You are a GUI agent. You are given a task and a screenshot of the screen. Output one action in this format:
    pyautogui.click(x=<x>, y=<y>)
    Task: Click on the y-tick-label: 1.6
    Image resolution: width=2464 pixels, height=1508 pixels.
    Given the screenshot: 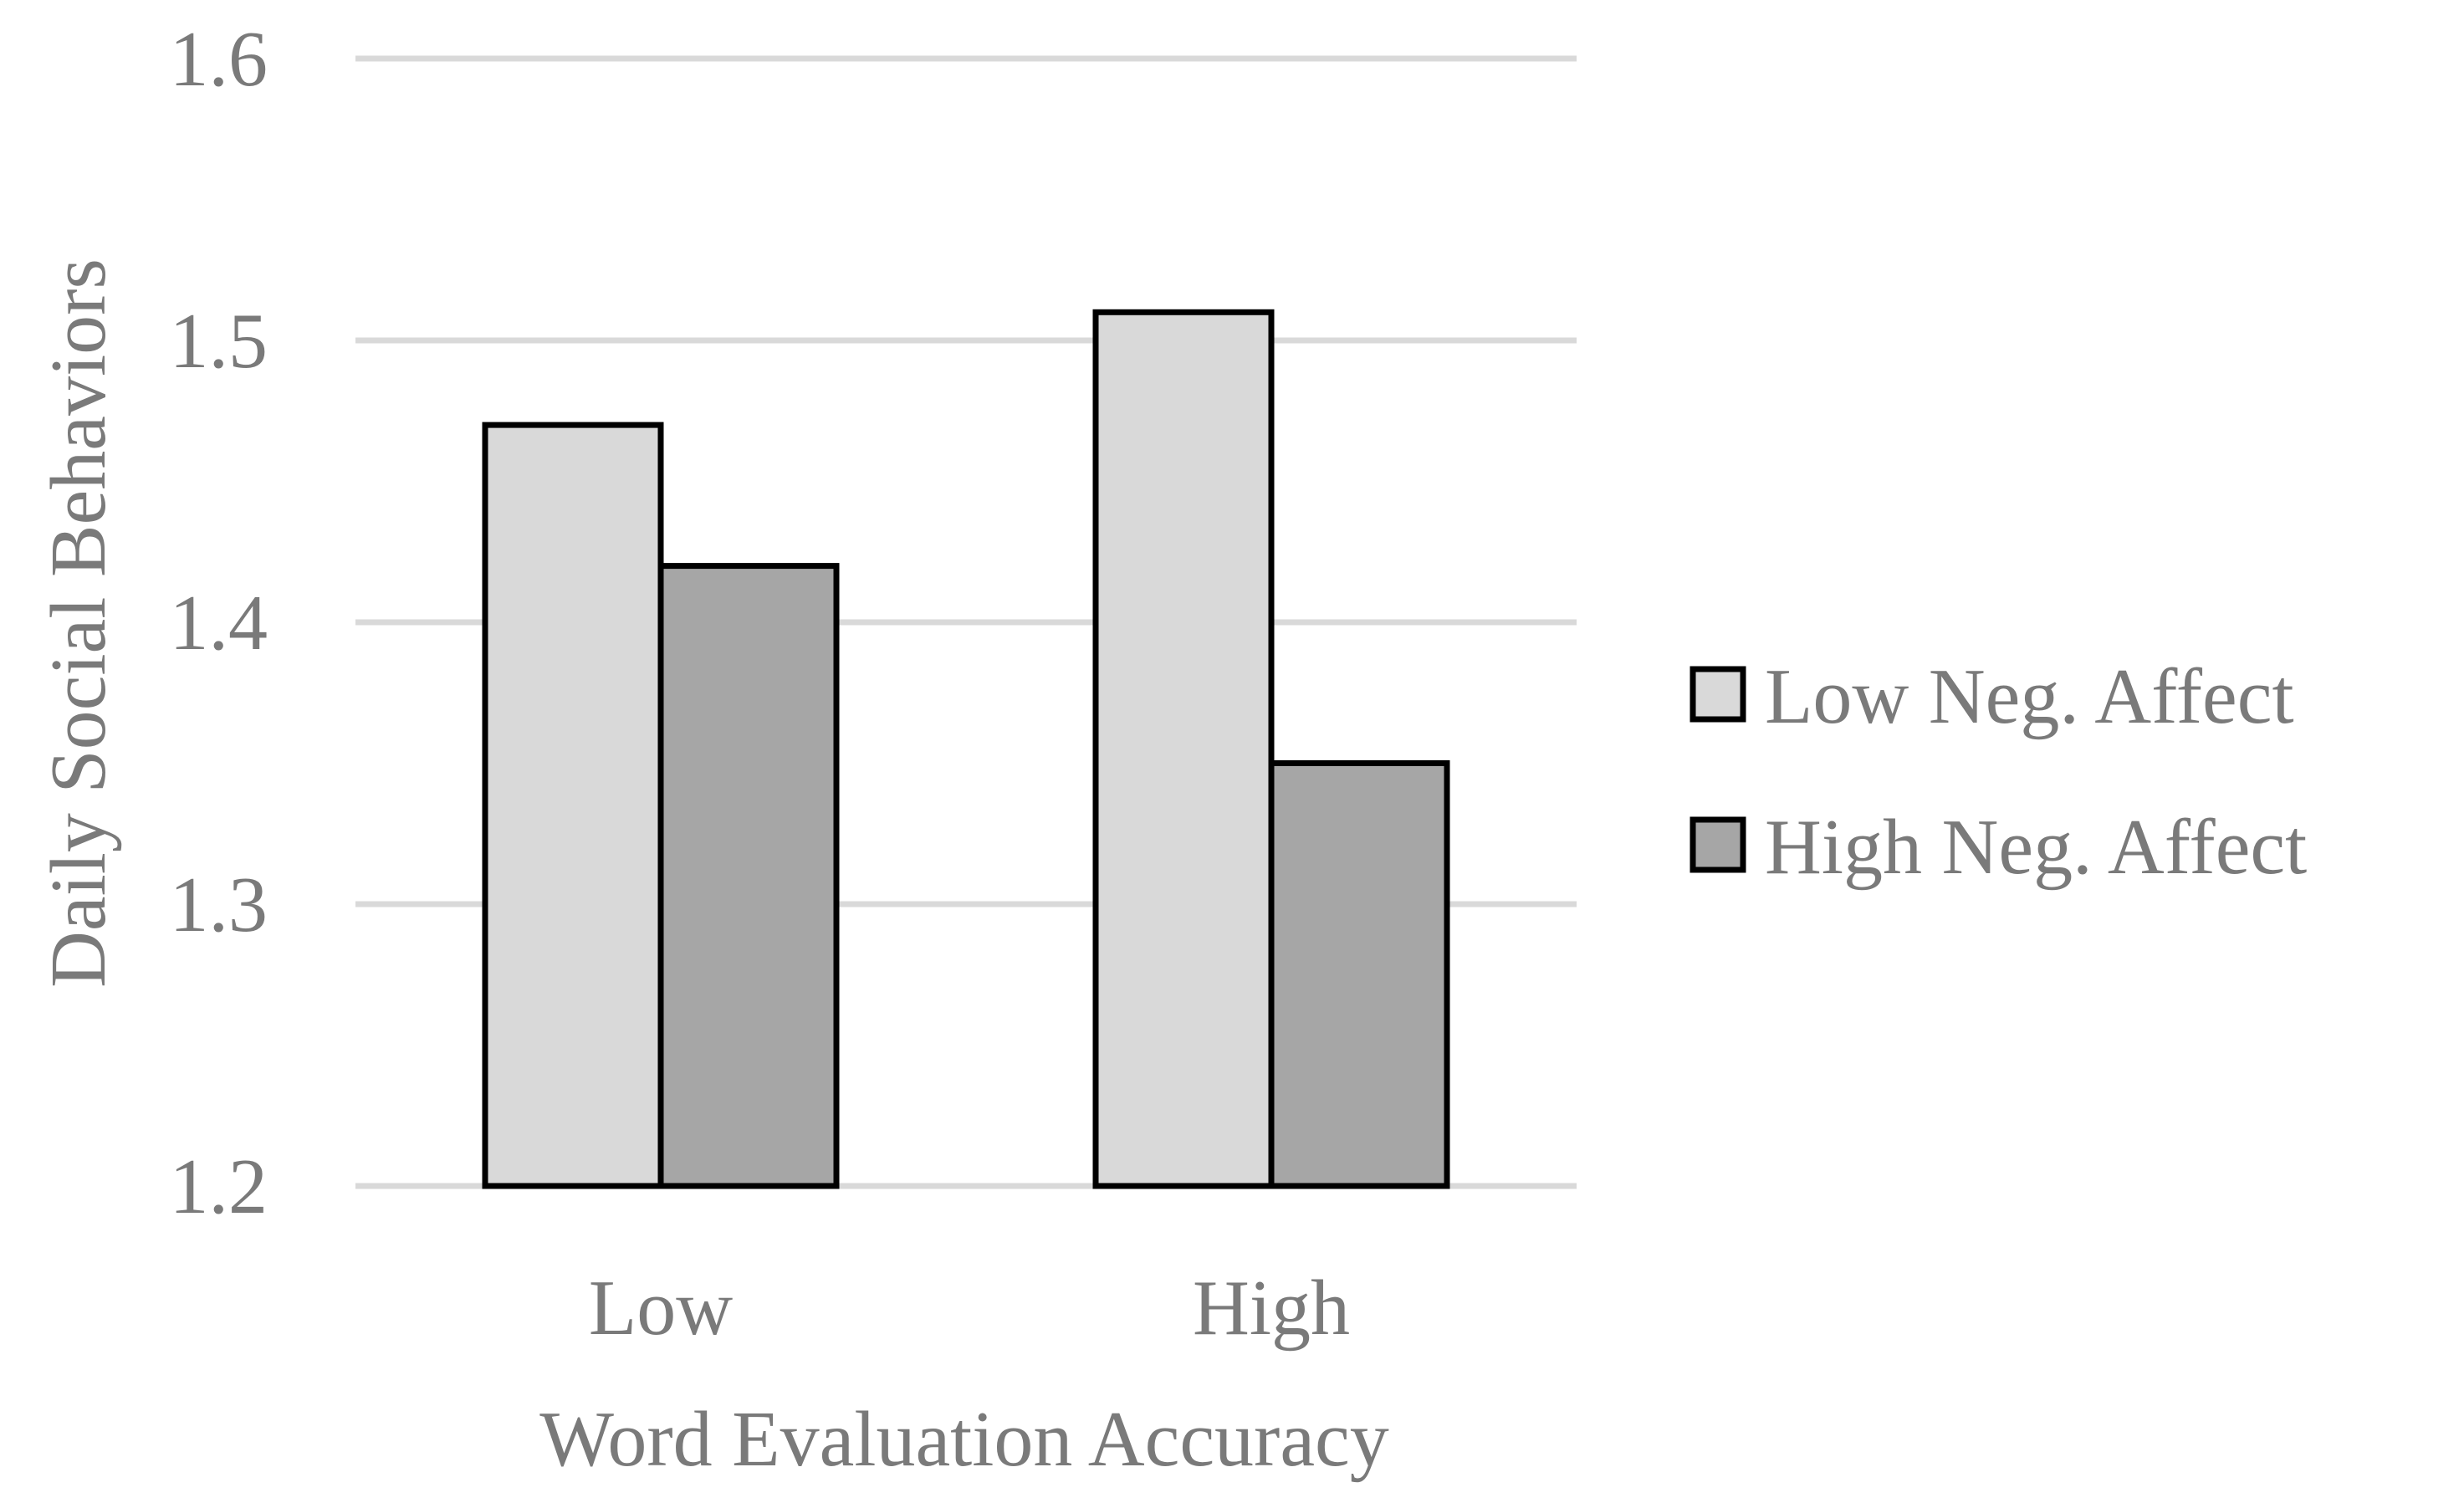 What is the action you would take?
    pyautogui.click(x=219, y=60)
    